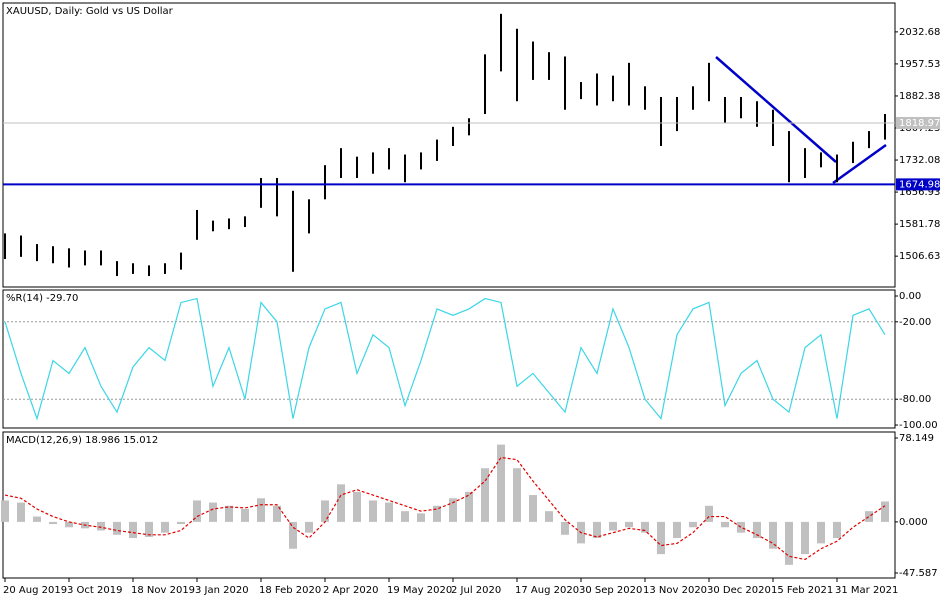 This screenshot has width=950, height=600. I want to click on x-tick-label: 3 Oct 2019, so click(94, 590).